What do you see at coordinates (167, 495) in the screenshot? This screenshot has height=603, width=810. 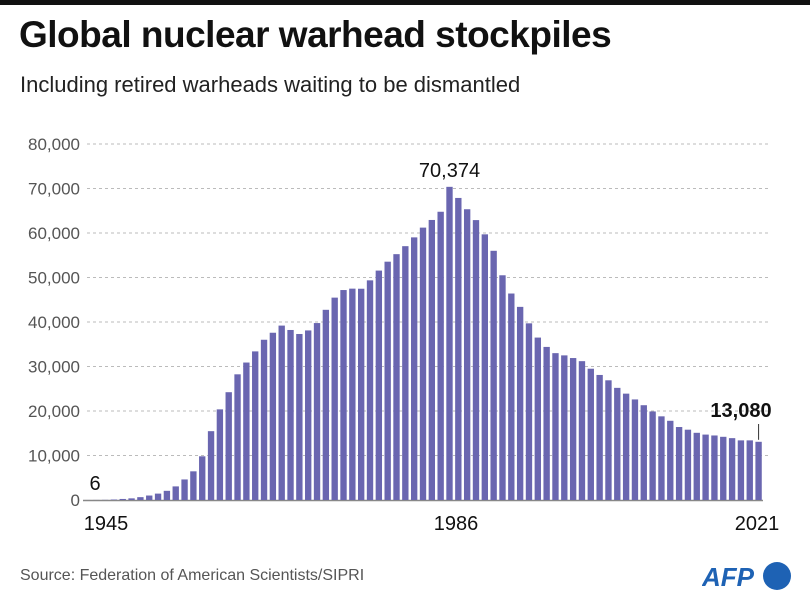 I see `bar-1954` at bounding box center [167, 495].